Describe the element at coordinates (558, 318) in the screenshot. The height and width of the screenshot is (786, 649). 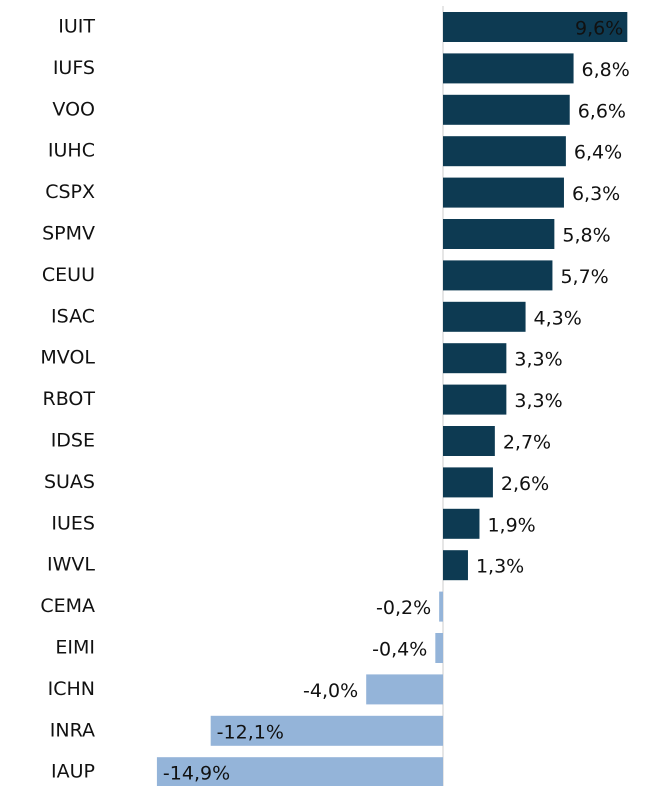
I see `value-label: 4,3%` at that location.